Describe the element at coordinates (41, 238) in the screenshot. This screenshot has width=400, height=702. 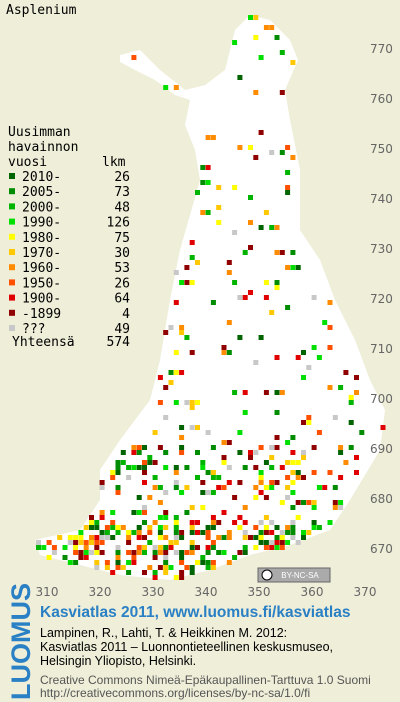
I see `legend-label: 1980-` at that location.